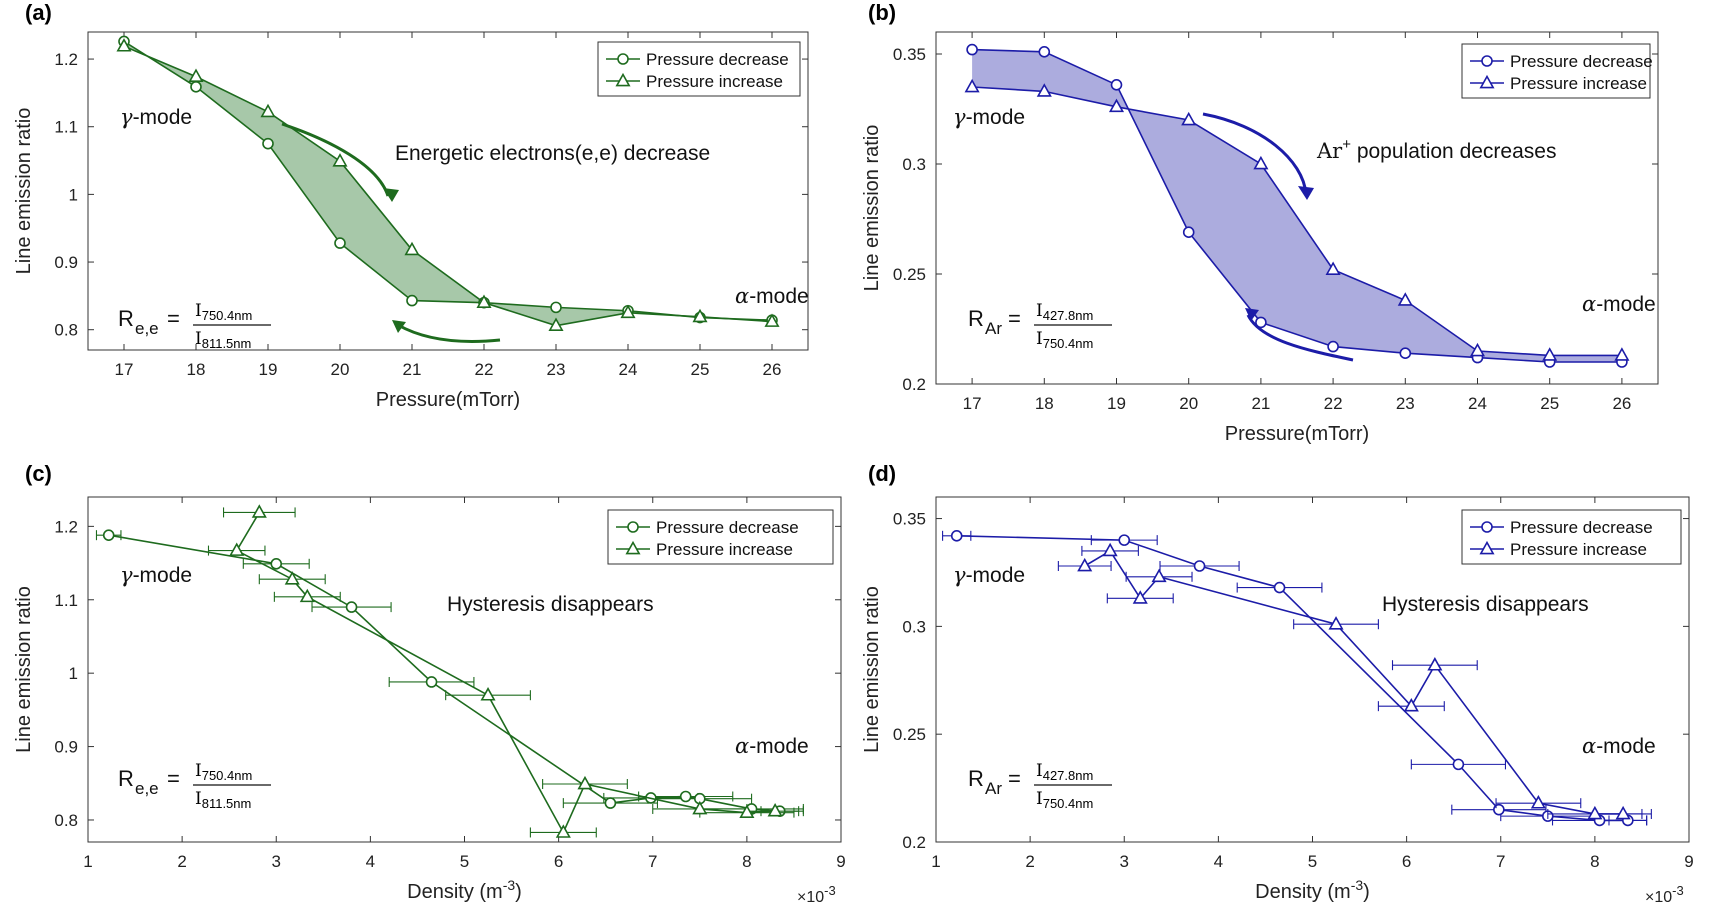 The height and width of the screenshot is (911, 1710). I want to click on series-d-increase, so click(1354, 681).